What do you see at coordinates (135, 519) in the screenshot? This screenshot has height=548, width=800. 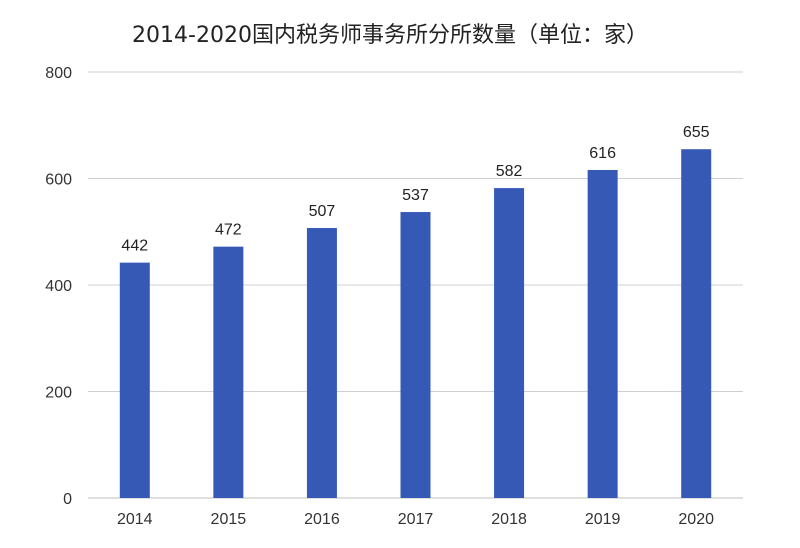 I see `x-tick-label: 2014` at bounding box center [135, 519].